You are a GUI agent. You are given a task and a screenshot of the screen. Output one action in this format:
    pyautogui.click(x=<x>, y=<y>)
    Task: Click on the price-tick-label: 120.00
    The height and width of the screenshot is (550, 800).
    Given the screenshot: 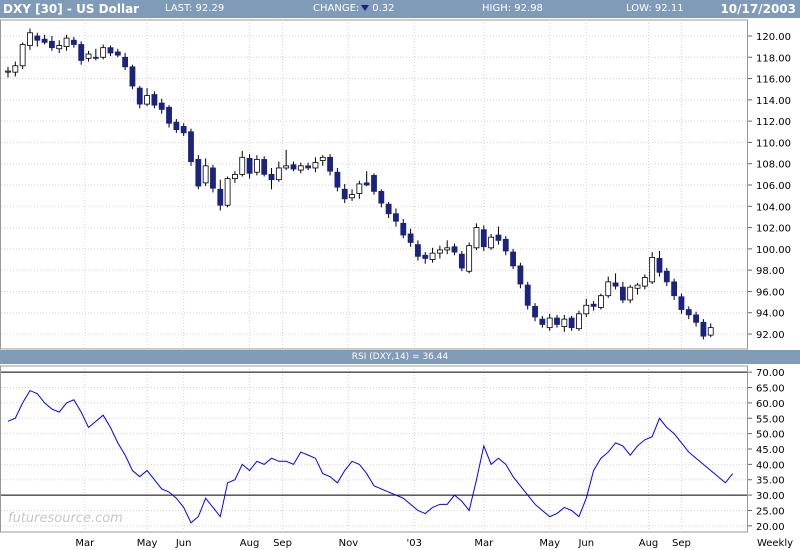 What is the action you would take?
    pyautogui.click(x=773, y=37)
    